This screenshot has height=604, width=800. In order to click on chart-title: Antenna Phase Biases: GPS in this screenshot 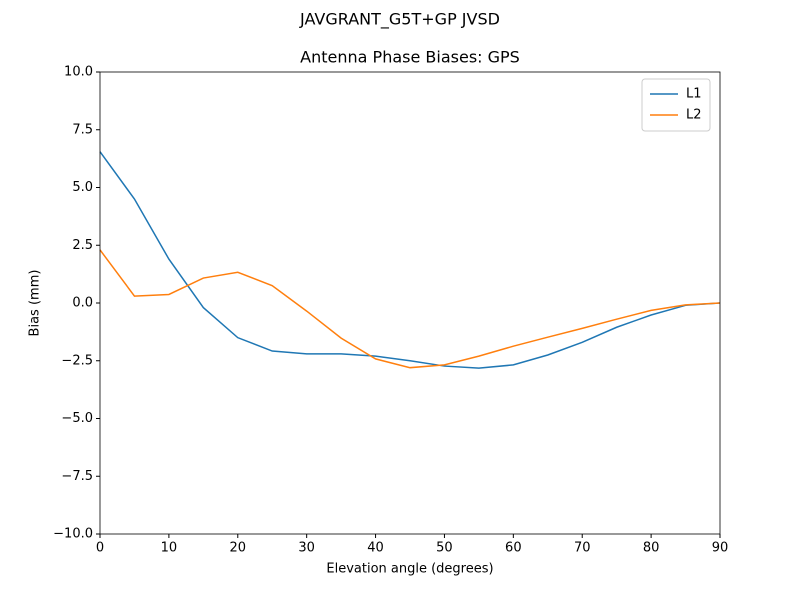, I will do `click(410, 57)`.